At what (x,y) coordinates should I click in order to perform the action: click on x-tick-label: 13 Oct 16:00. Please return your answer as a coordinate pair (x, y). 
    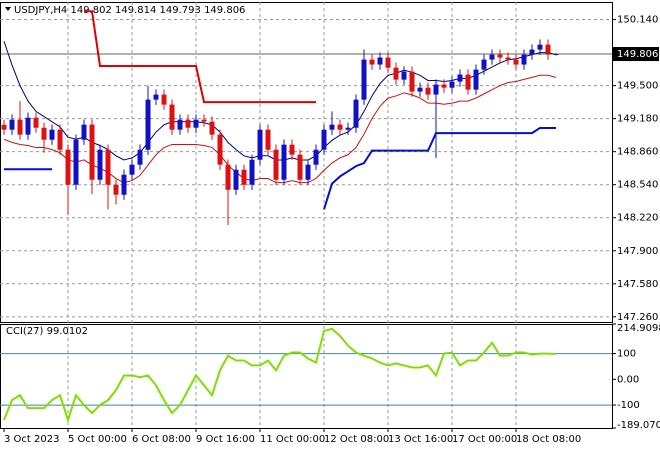
    Looking at the image, I should click on (420, 439).